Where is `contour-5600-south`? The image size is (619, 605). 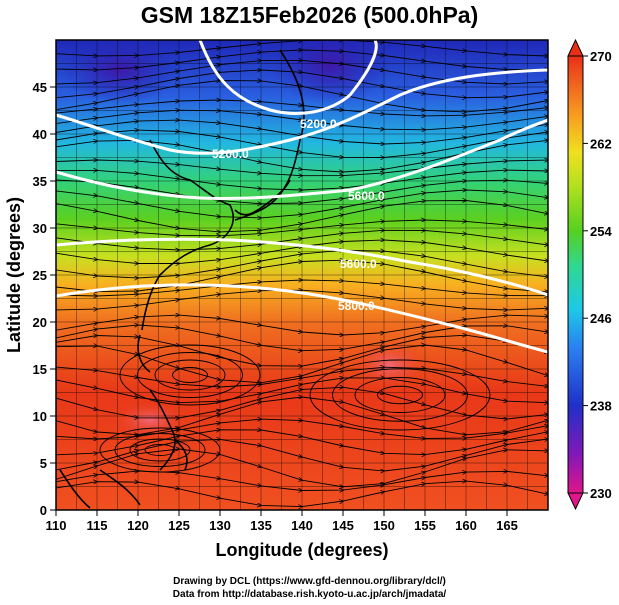
contour-5600-south is located at coordinates (302, 267).